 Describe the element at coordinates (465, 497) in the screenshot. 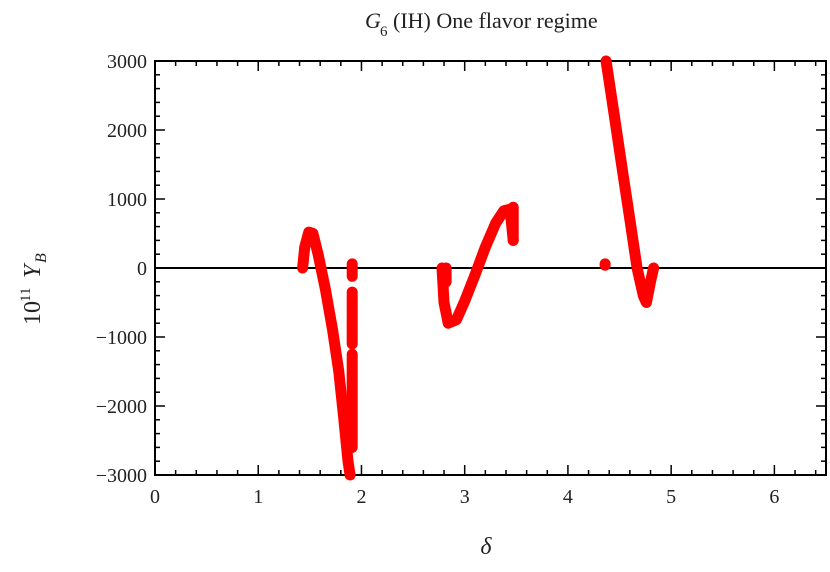

I see `x-tick-label: 3` at that location.